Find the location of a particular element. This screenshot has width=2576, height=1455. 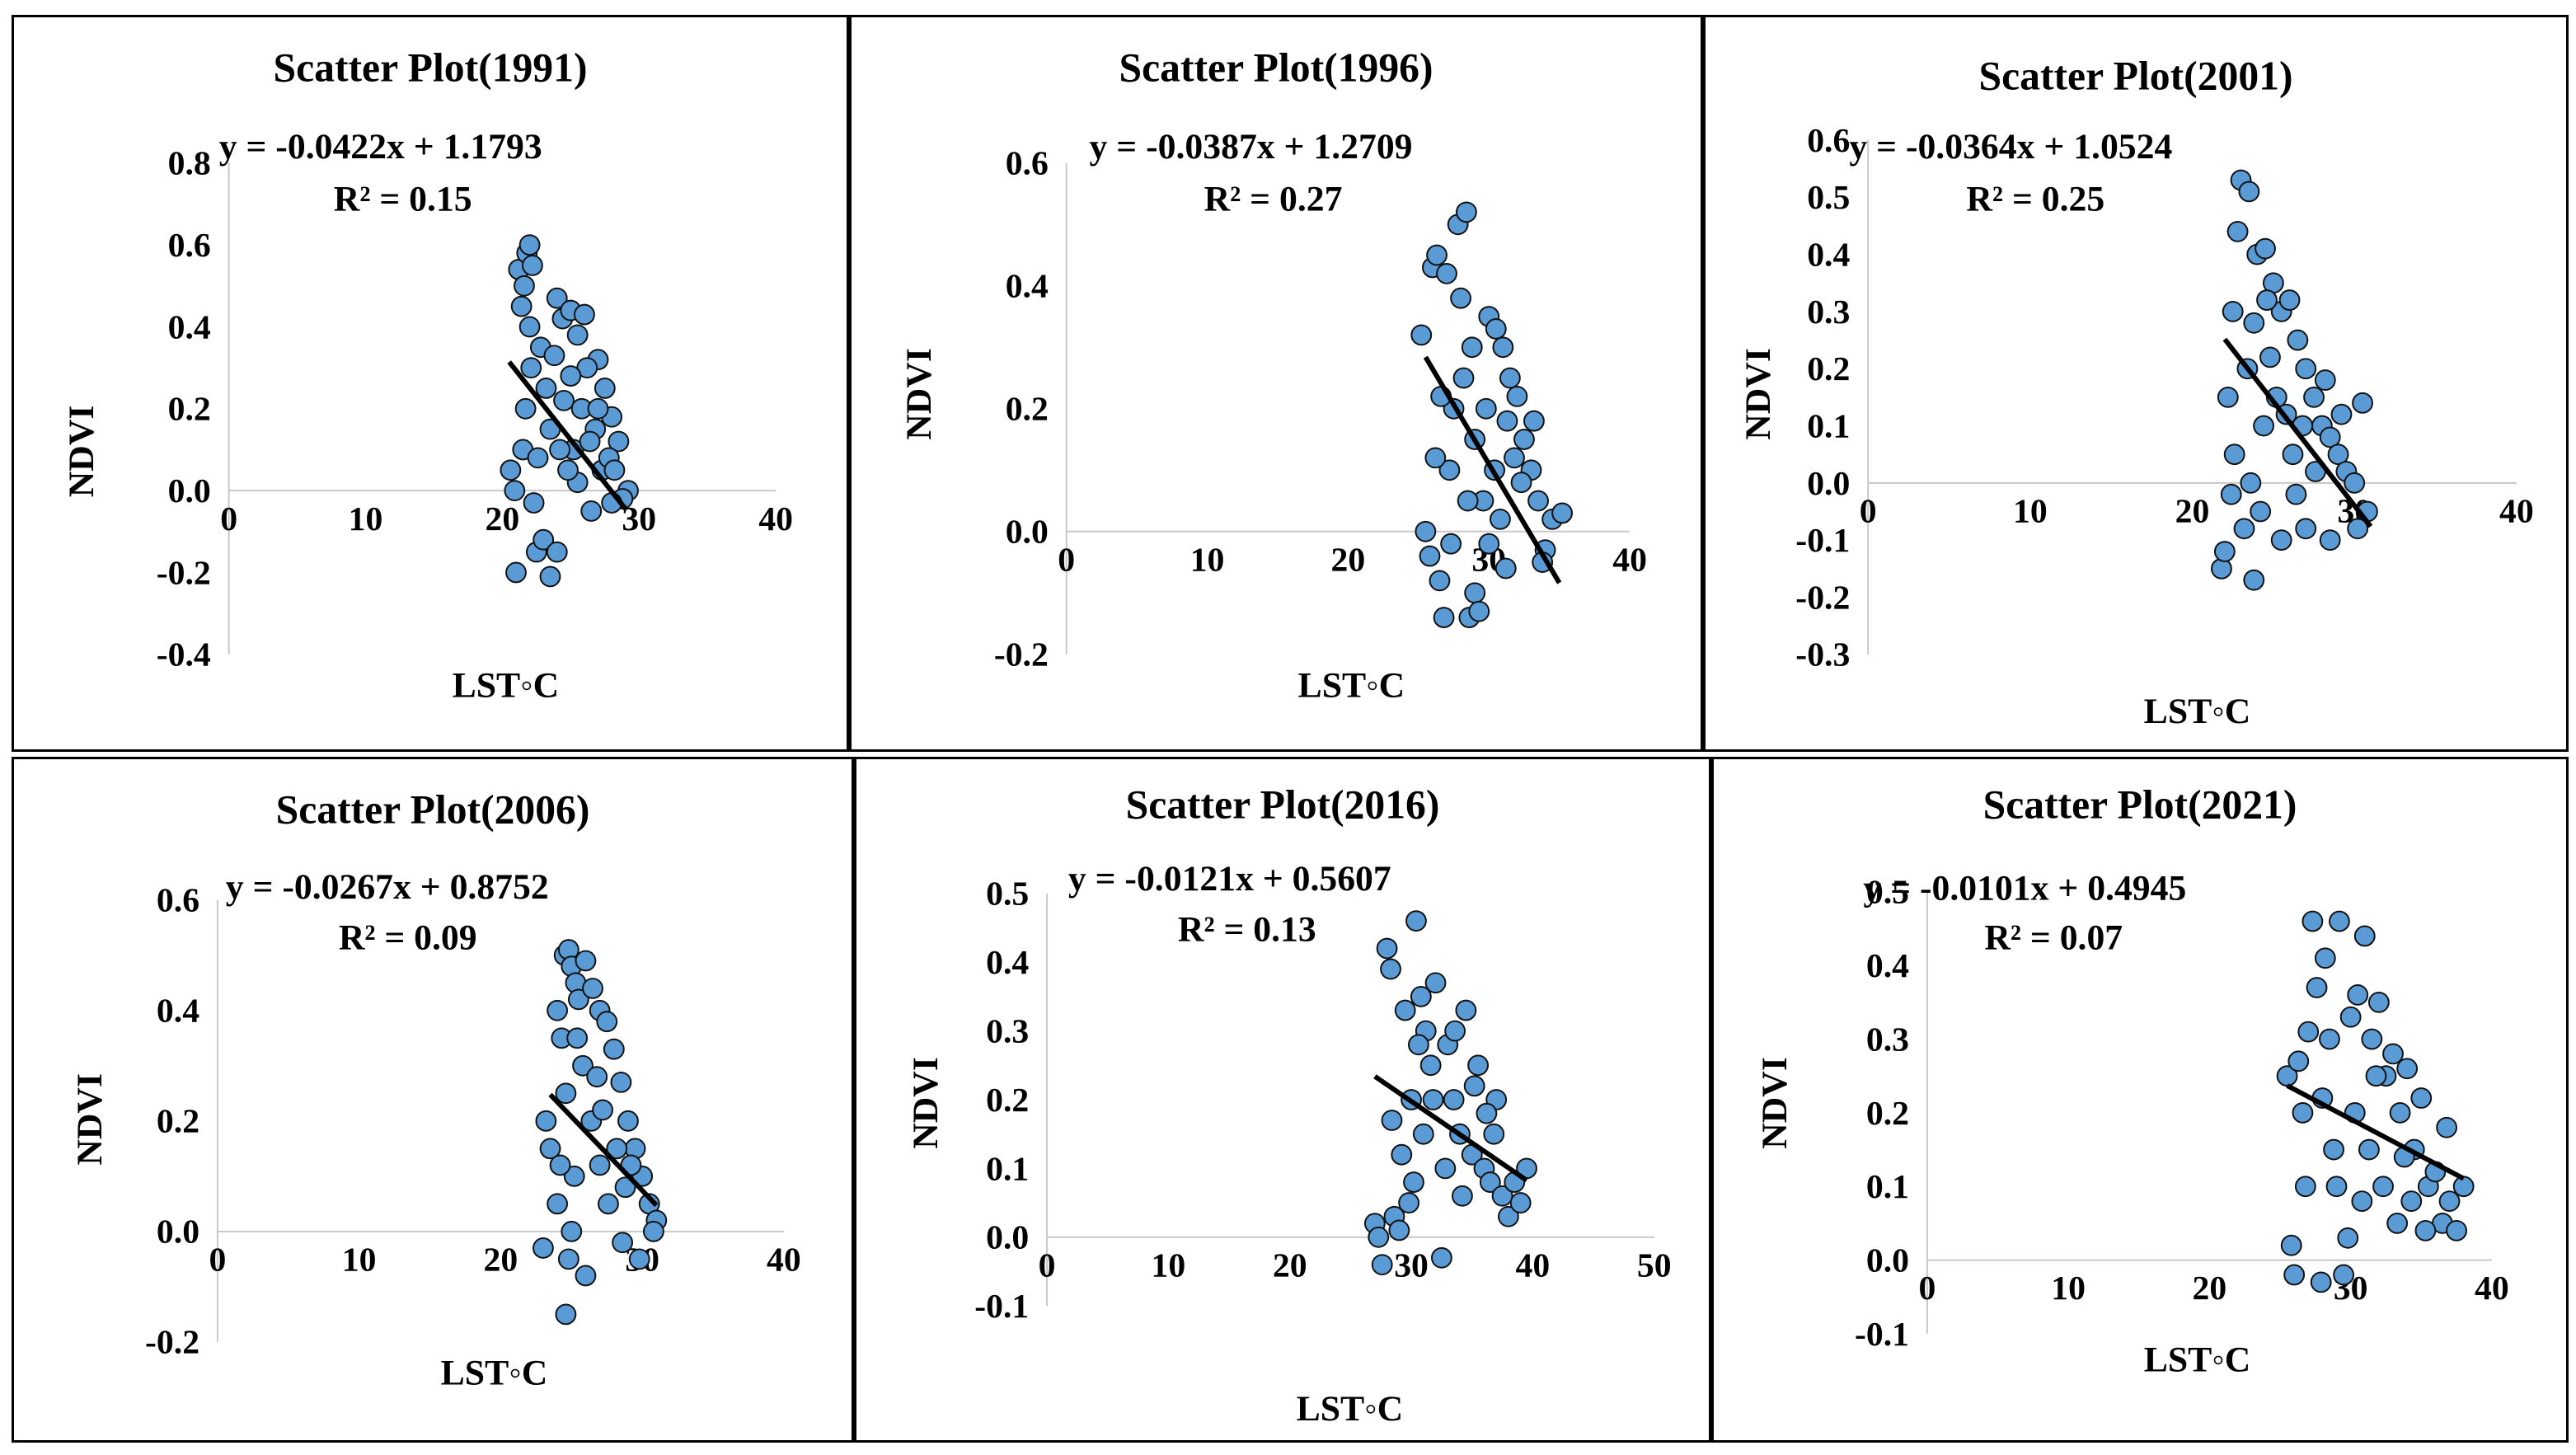

y-tick-label: 0.6 is located at coordinates (1027, 164).